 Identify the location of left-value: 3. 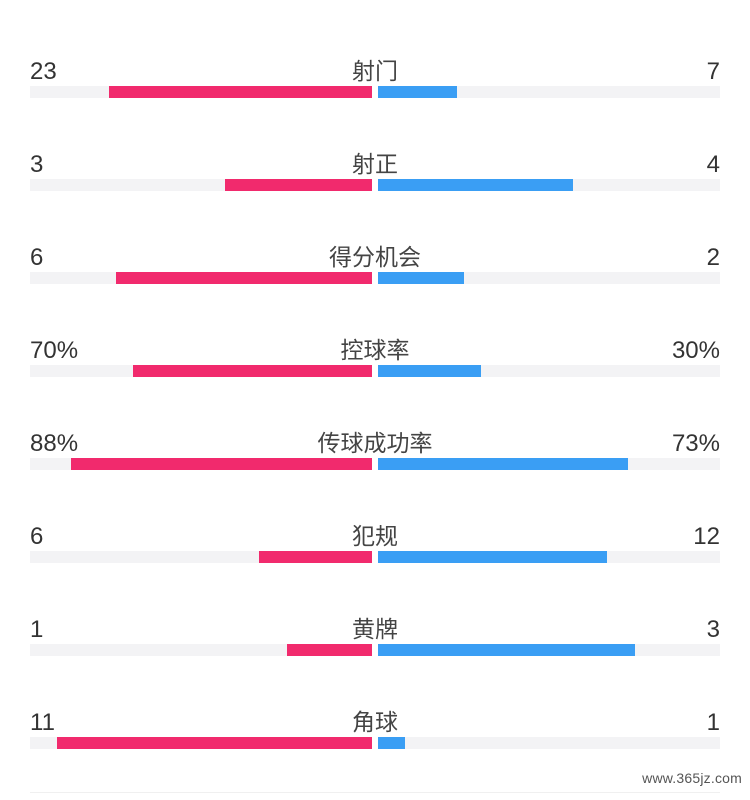
(37, 164).